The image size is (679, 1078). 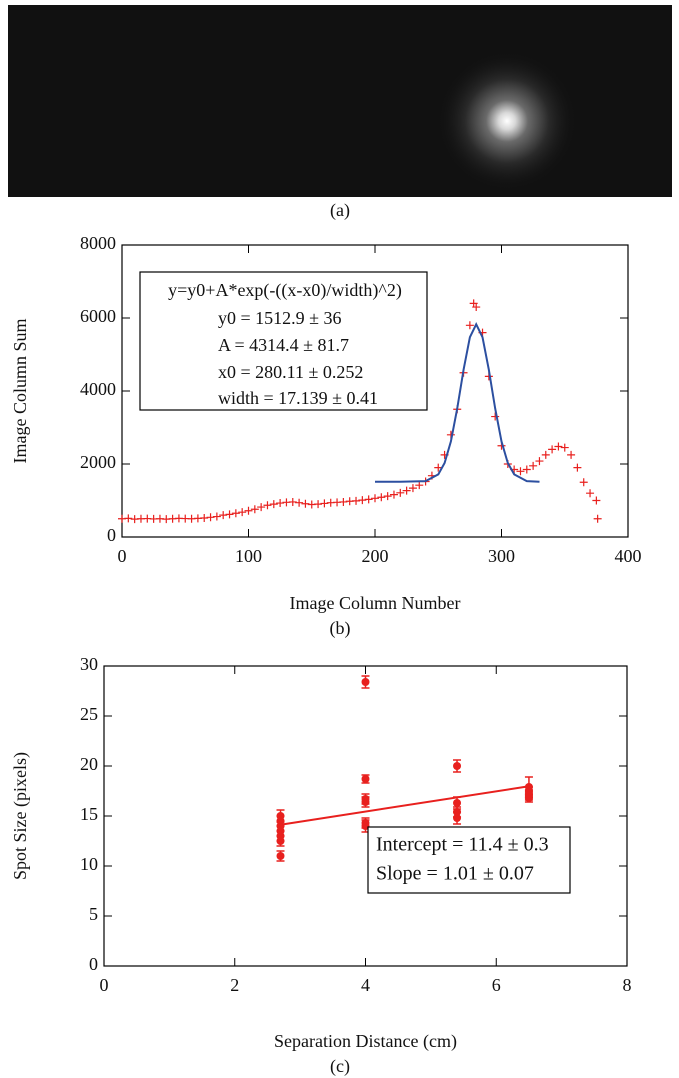 What do you see at coordinates (283, 345) in the screenshot?
I see `annotation: A = 4314.4 ± 81.7` at bounding box center [283, 345].